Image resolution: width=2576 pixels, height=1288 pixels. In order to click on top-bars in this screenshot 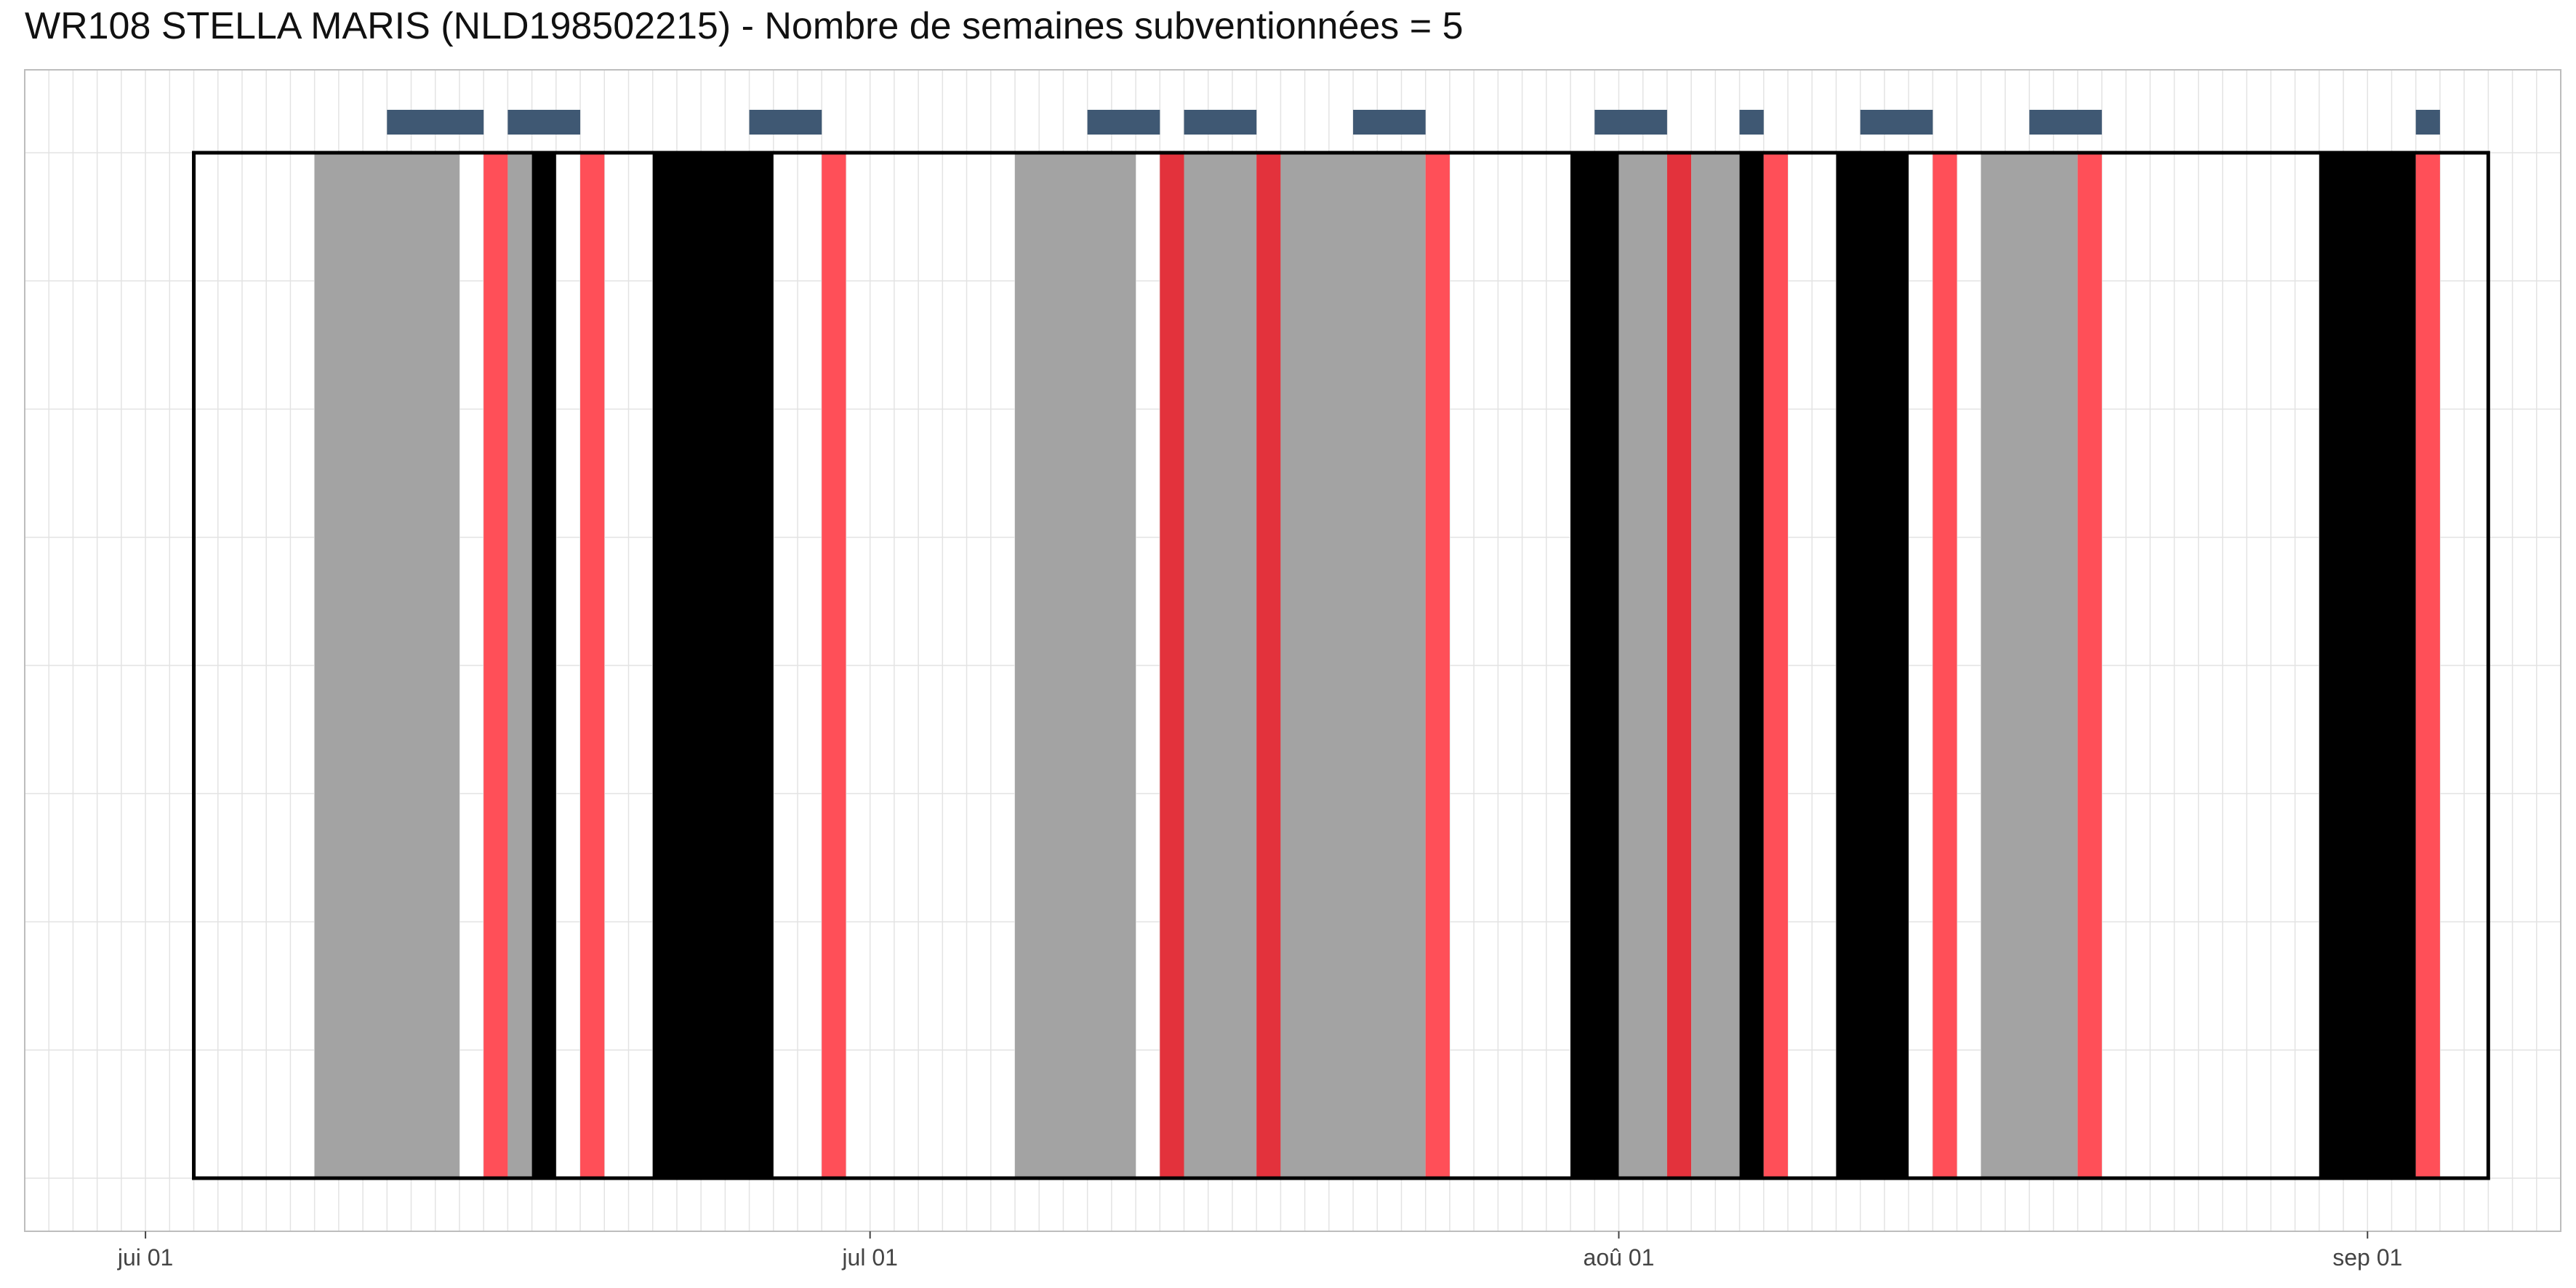, I will do `click(1414, 122)`.